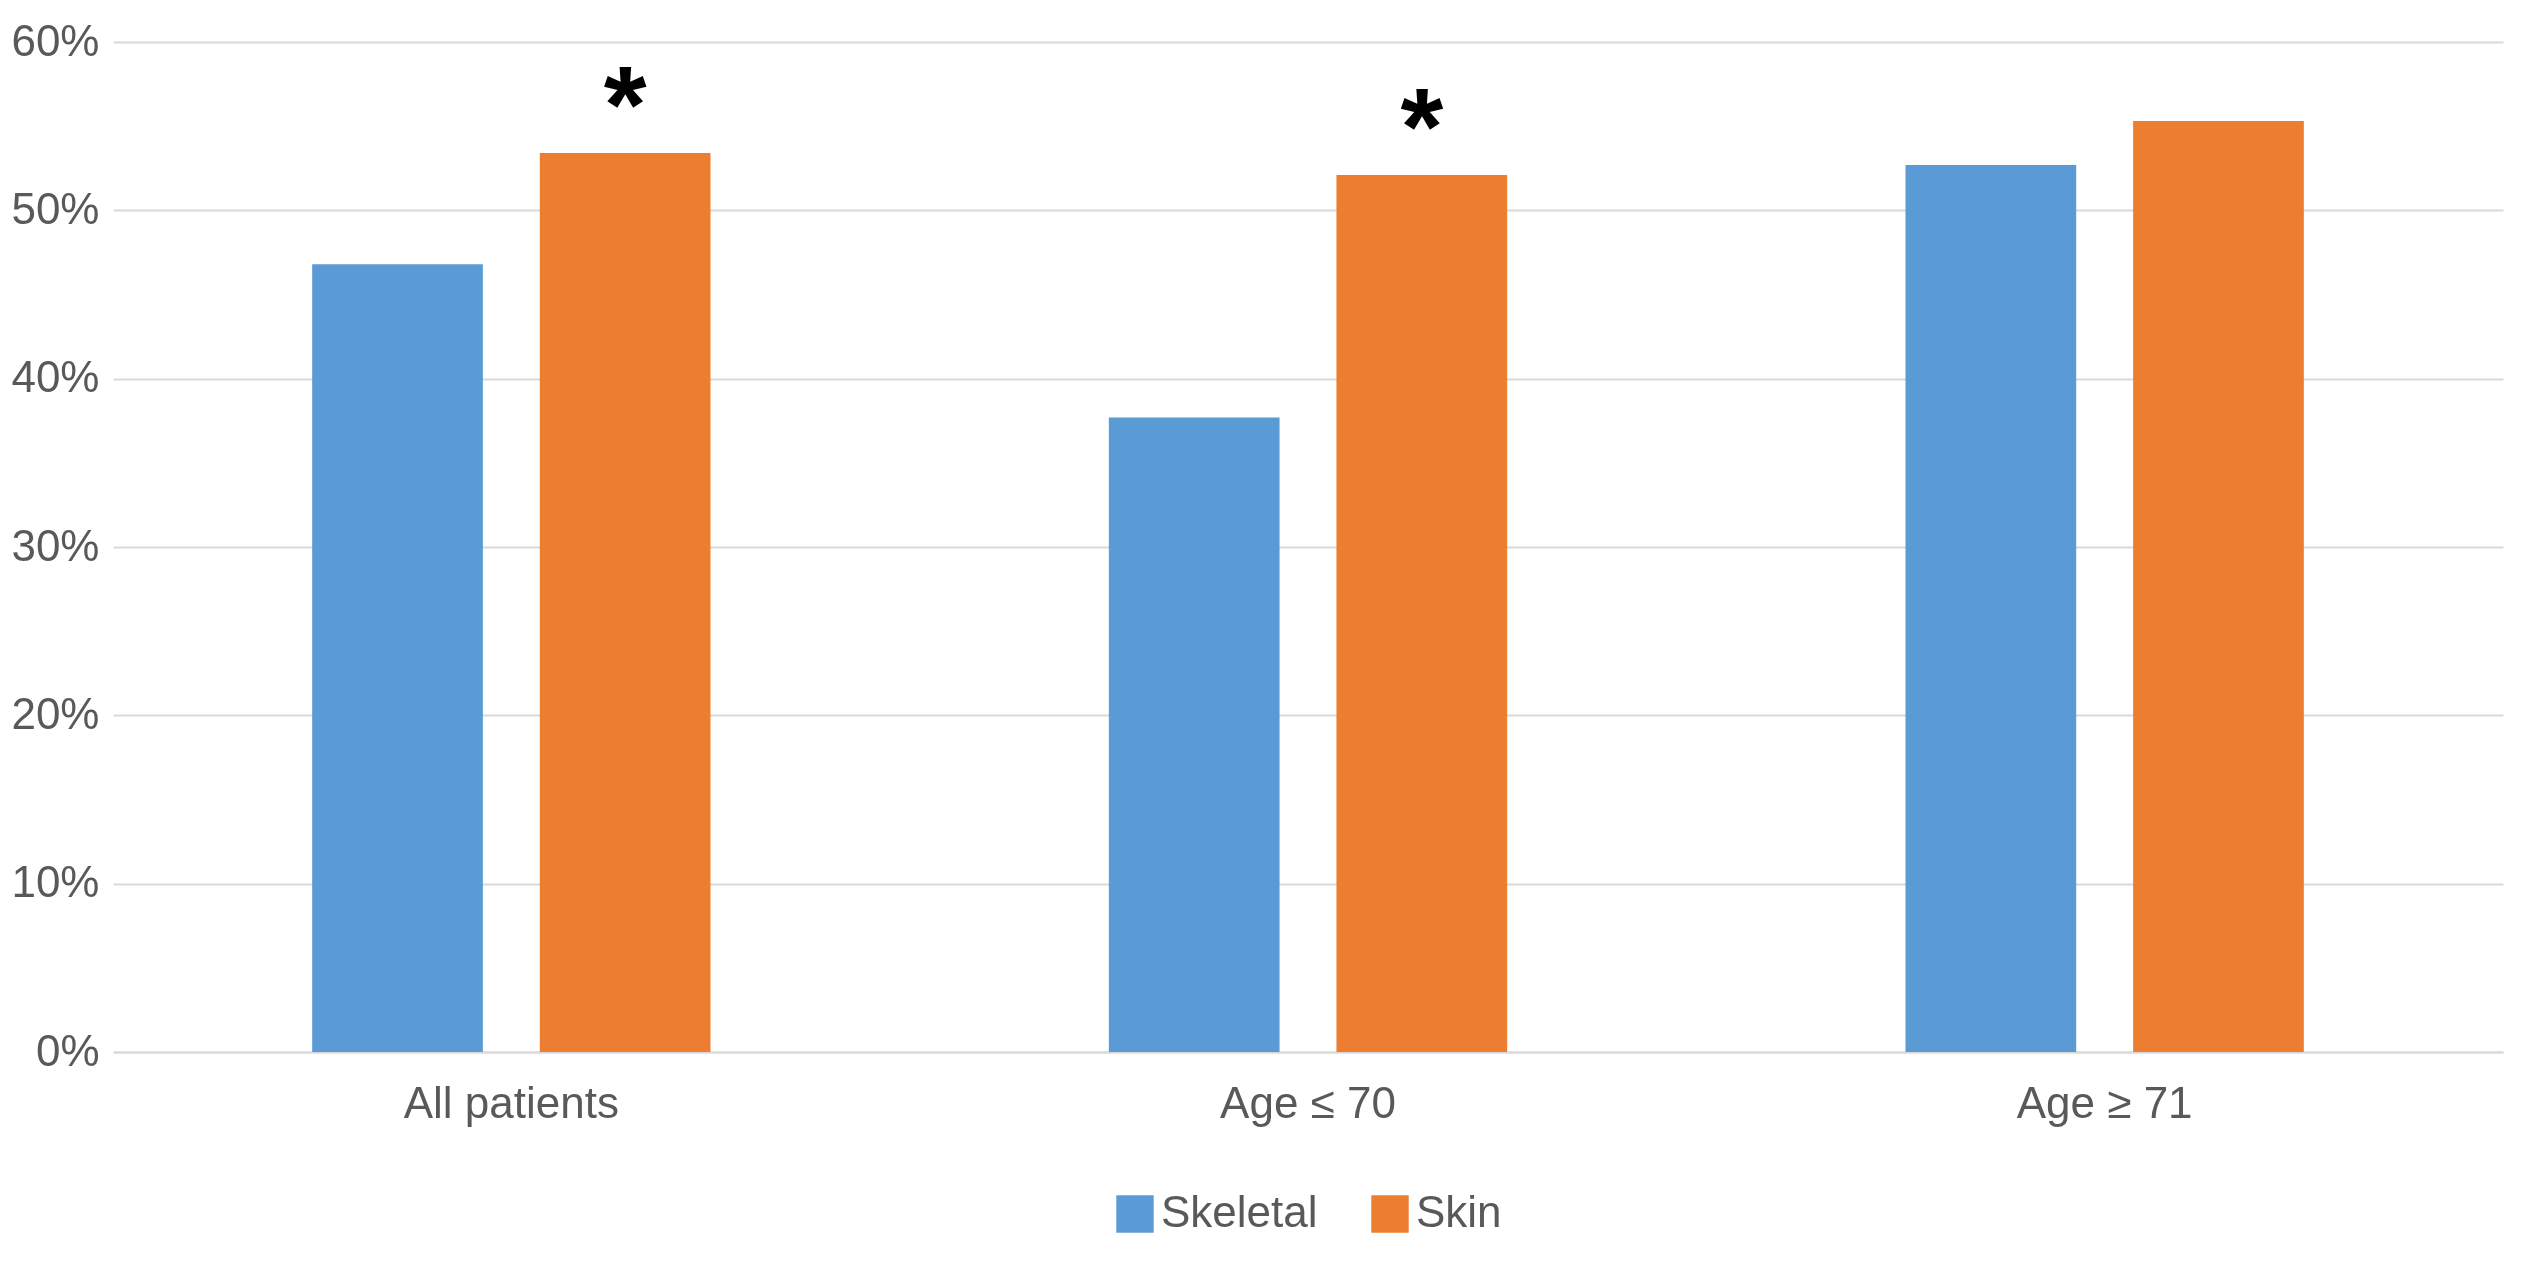  What do you see at coordinates (2104, 1102) in the screenshot?
I see `x-tick-label: Age ≥ 71` at bounding box center [2104, 1102].